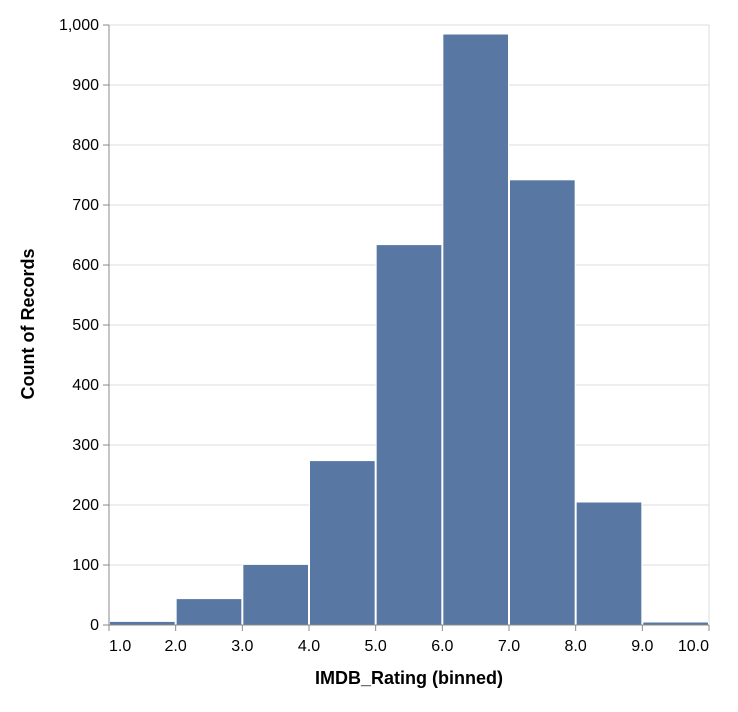  I want to click on y-tick-label: 600, so click(85, 265).